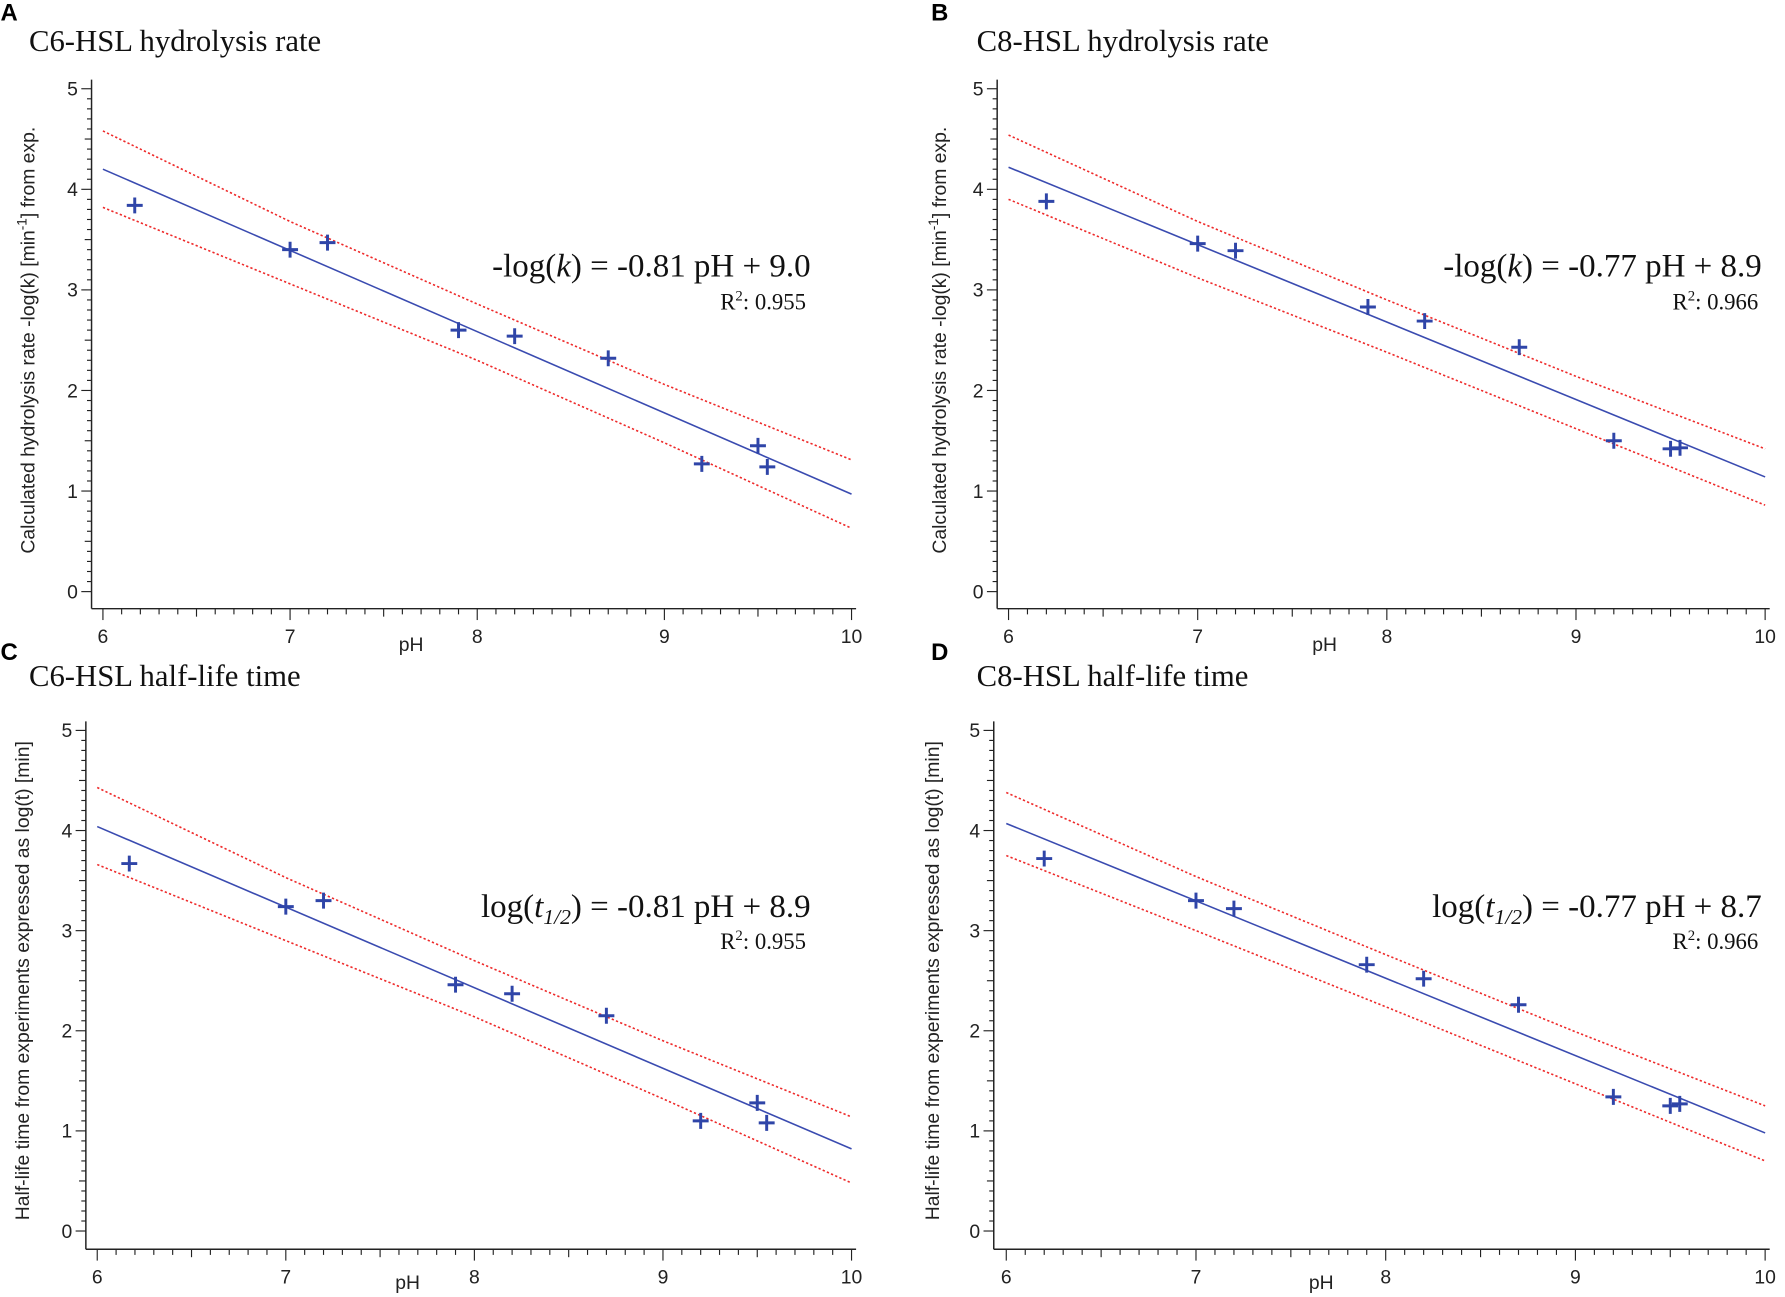 The width and height of the screenshot is (1785, 1297). I want to click on chart-title: C6-HSL hydrolysis rate, so click(175, 41).